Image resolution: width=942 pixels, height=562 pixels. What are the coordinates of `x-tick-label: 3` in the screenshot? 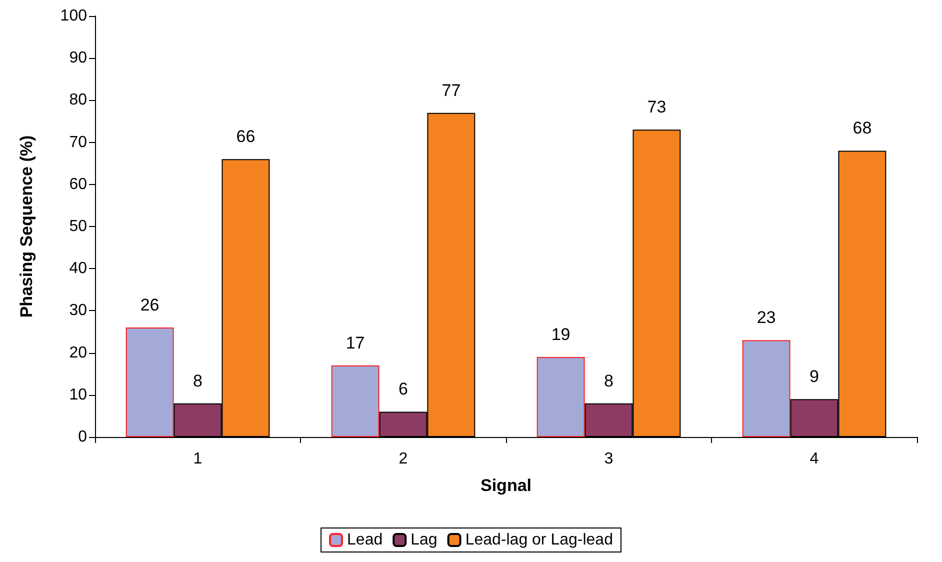 It's located at (609, 459).